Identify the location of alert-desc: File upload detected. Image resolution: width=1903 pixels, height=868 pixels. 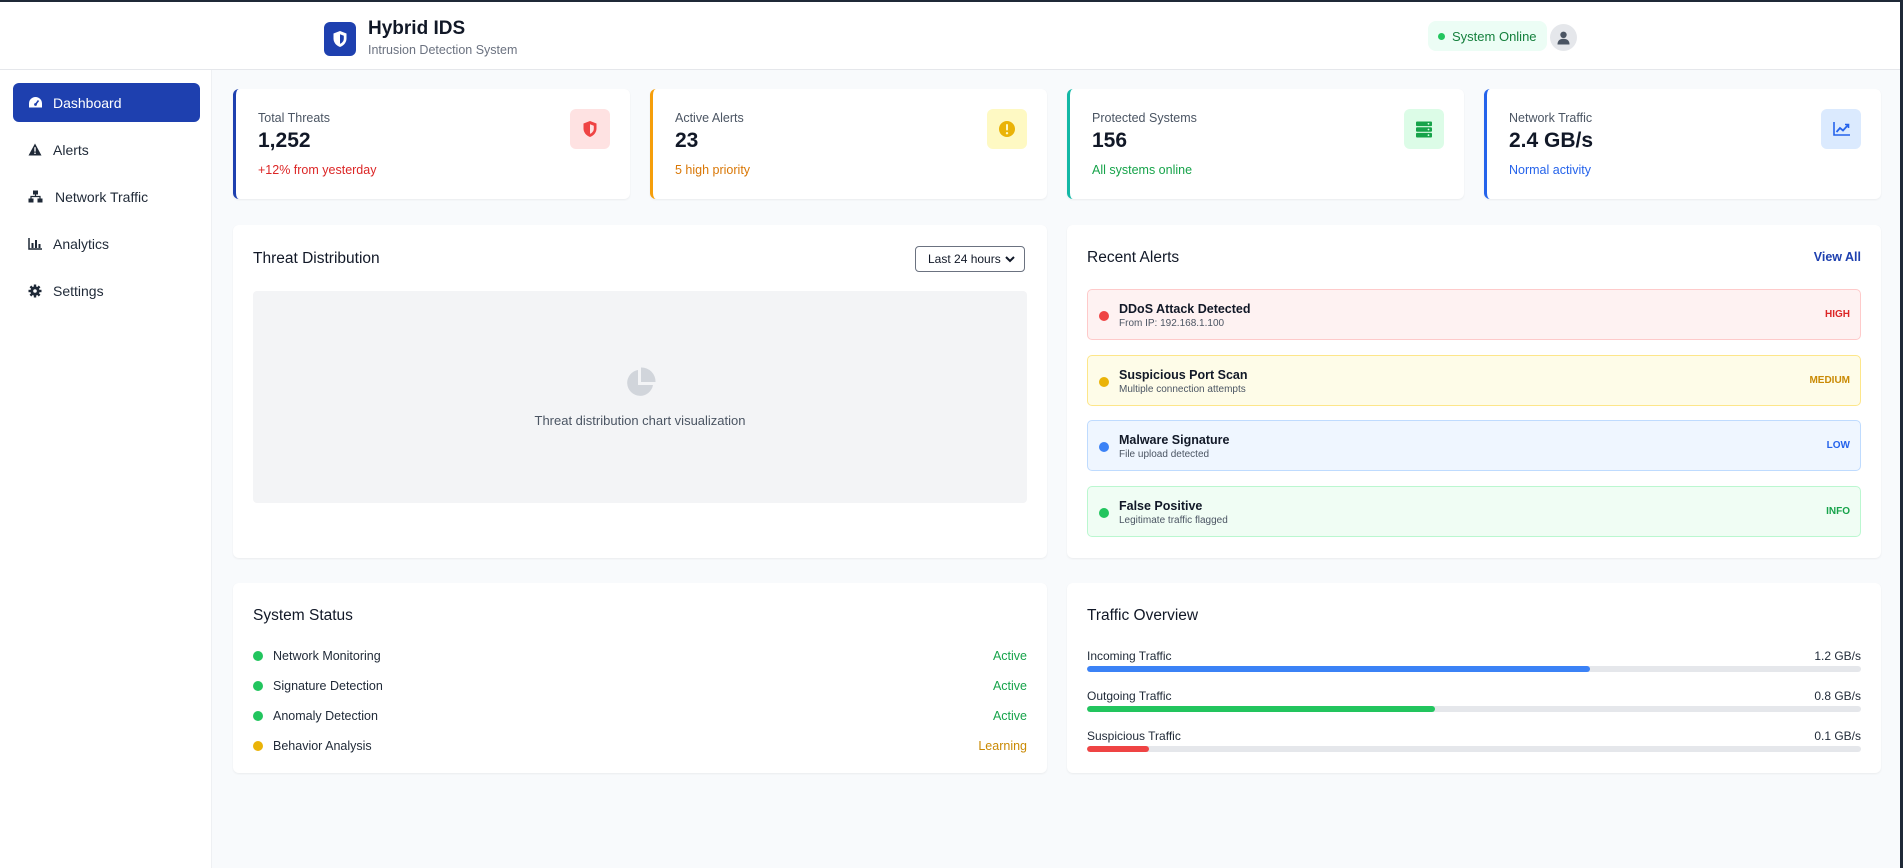
(1164, 454).